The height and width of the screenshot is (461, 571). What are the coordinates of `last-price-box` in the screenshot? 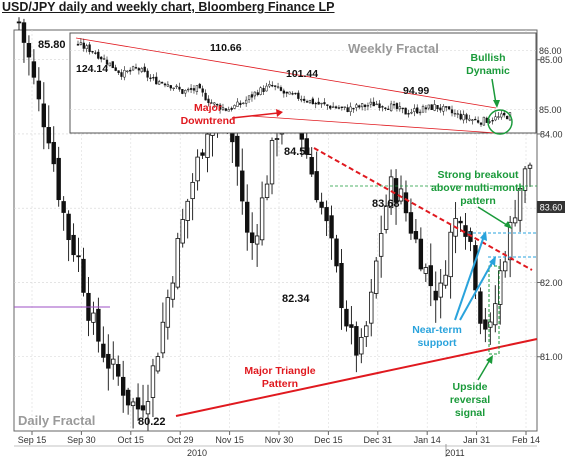 It's located at (551, 207).